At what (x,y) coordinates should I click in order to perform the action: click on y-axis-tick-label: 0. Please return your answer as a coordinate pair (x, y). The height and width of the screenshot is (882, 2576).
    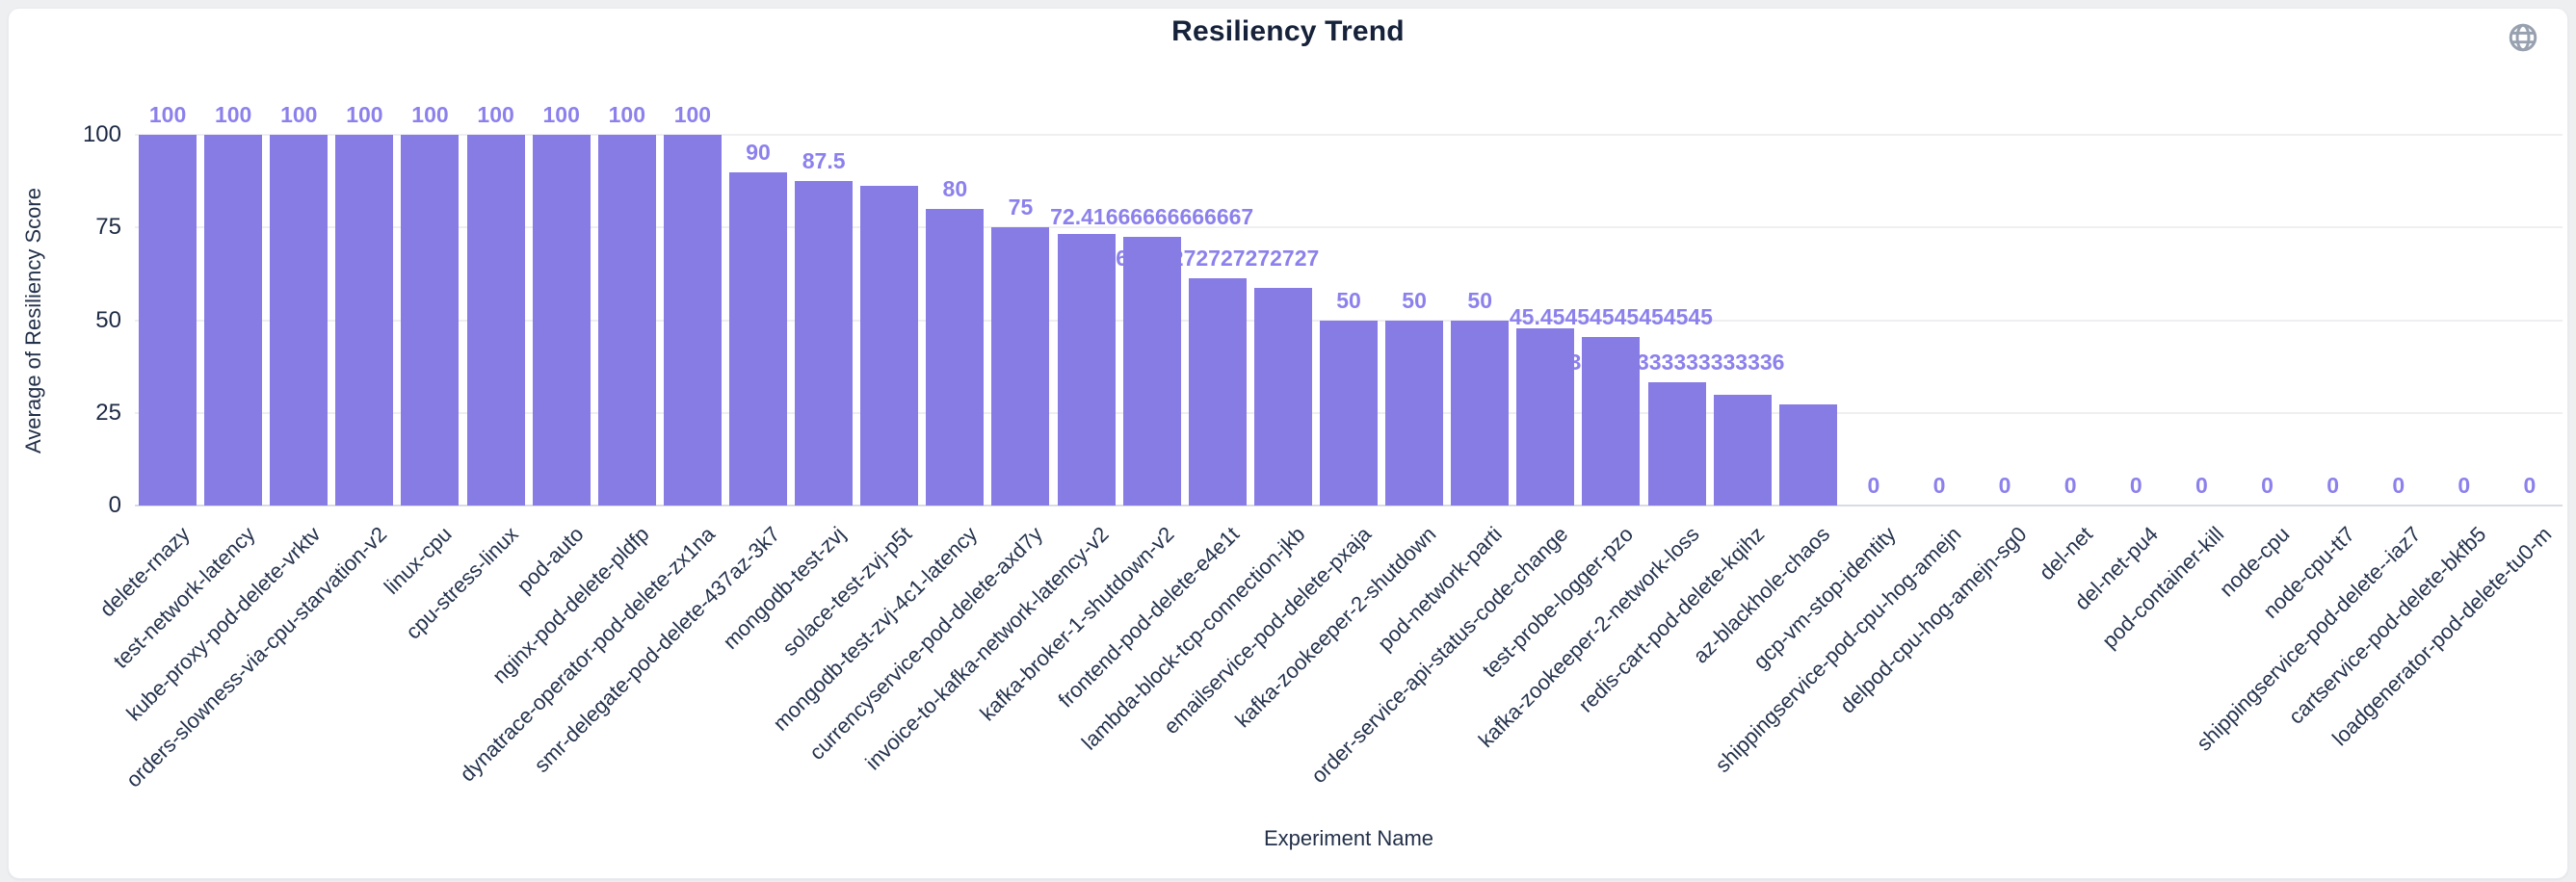
    Looking at the image, I should click on (115, 505).